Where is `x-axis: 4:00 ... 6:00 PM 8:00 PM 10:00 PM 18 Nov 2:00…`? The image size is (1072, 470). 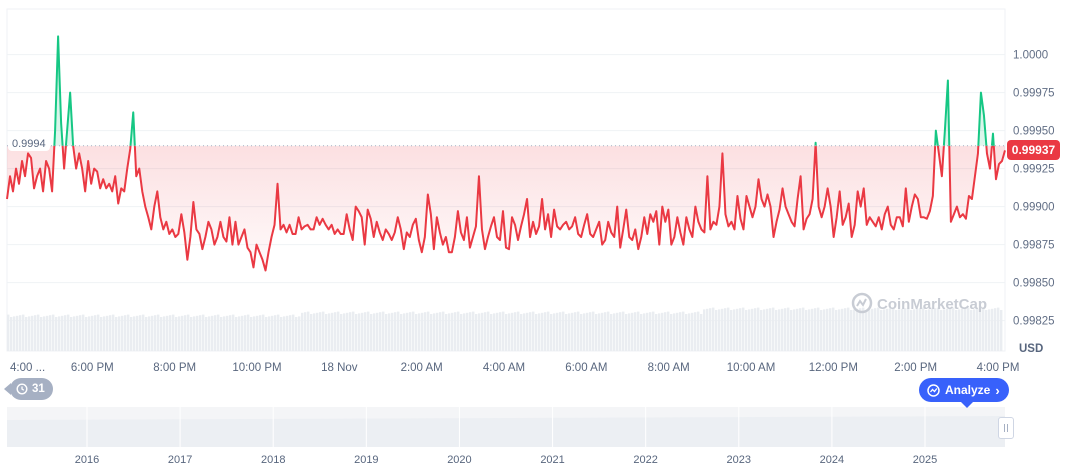 x-axis: 4:00 ... 6:00 PM 8:00 PM 10:00 PM 18 Nov 2:00… is located at coordinates (514, 368).